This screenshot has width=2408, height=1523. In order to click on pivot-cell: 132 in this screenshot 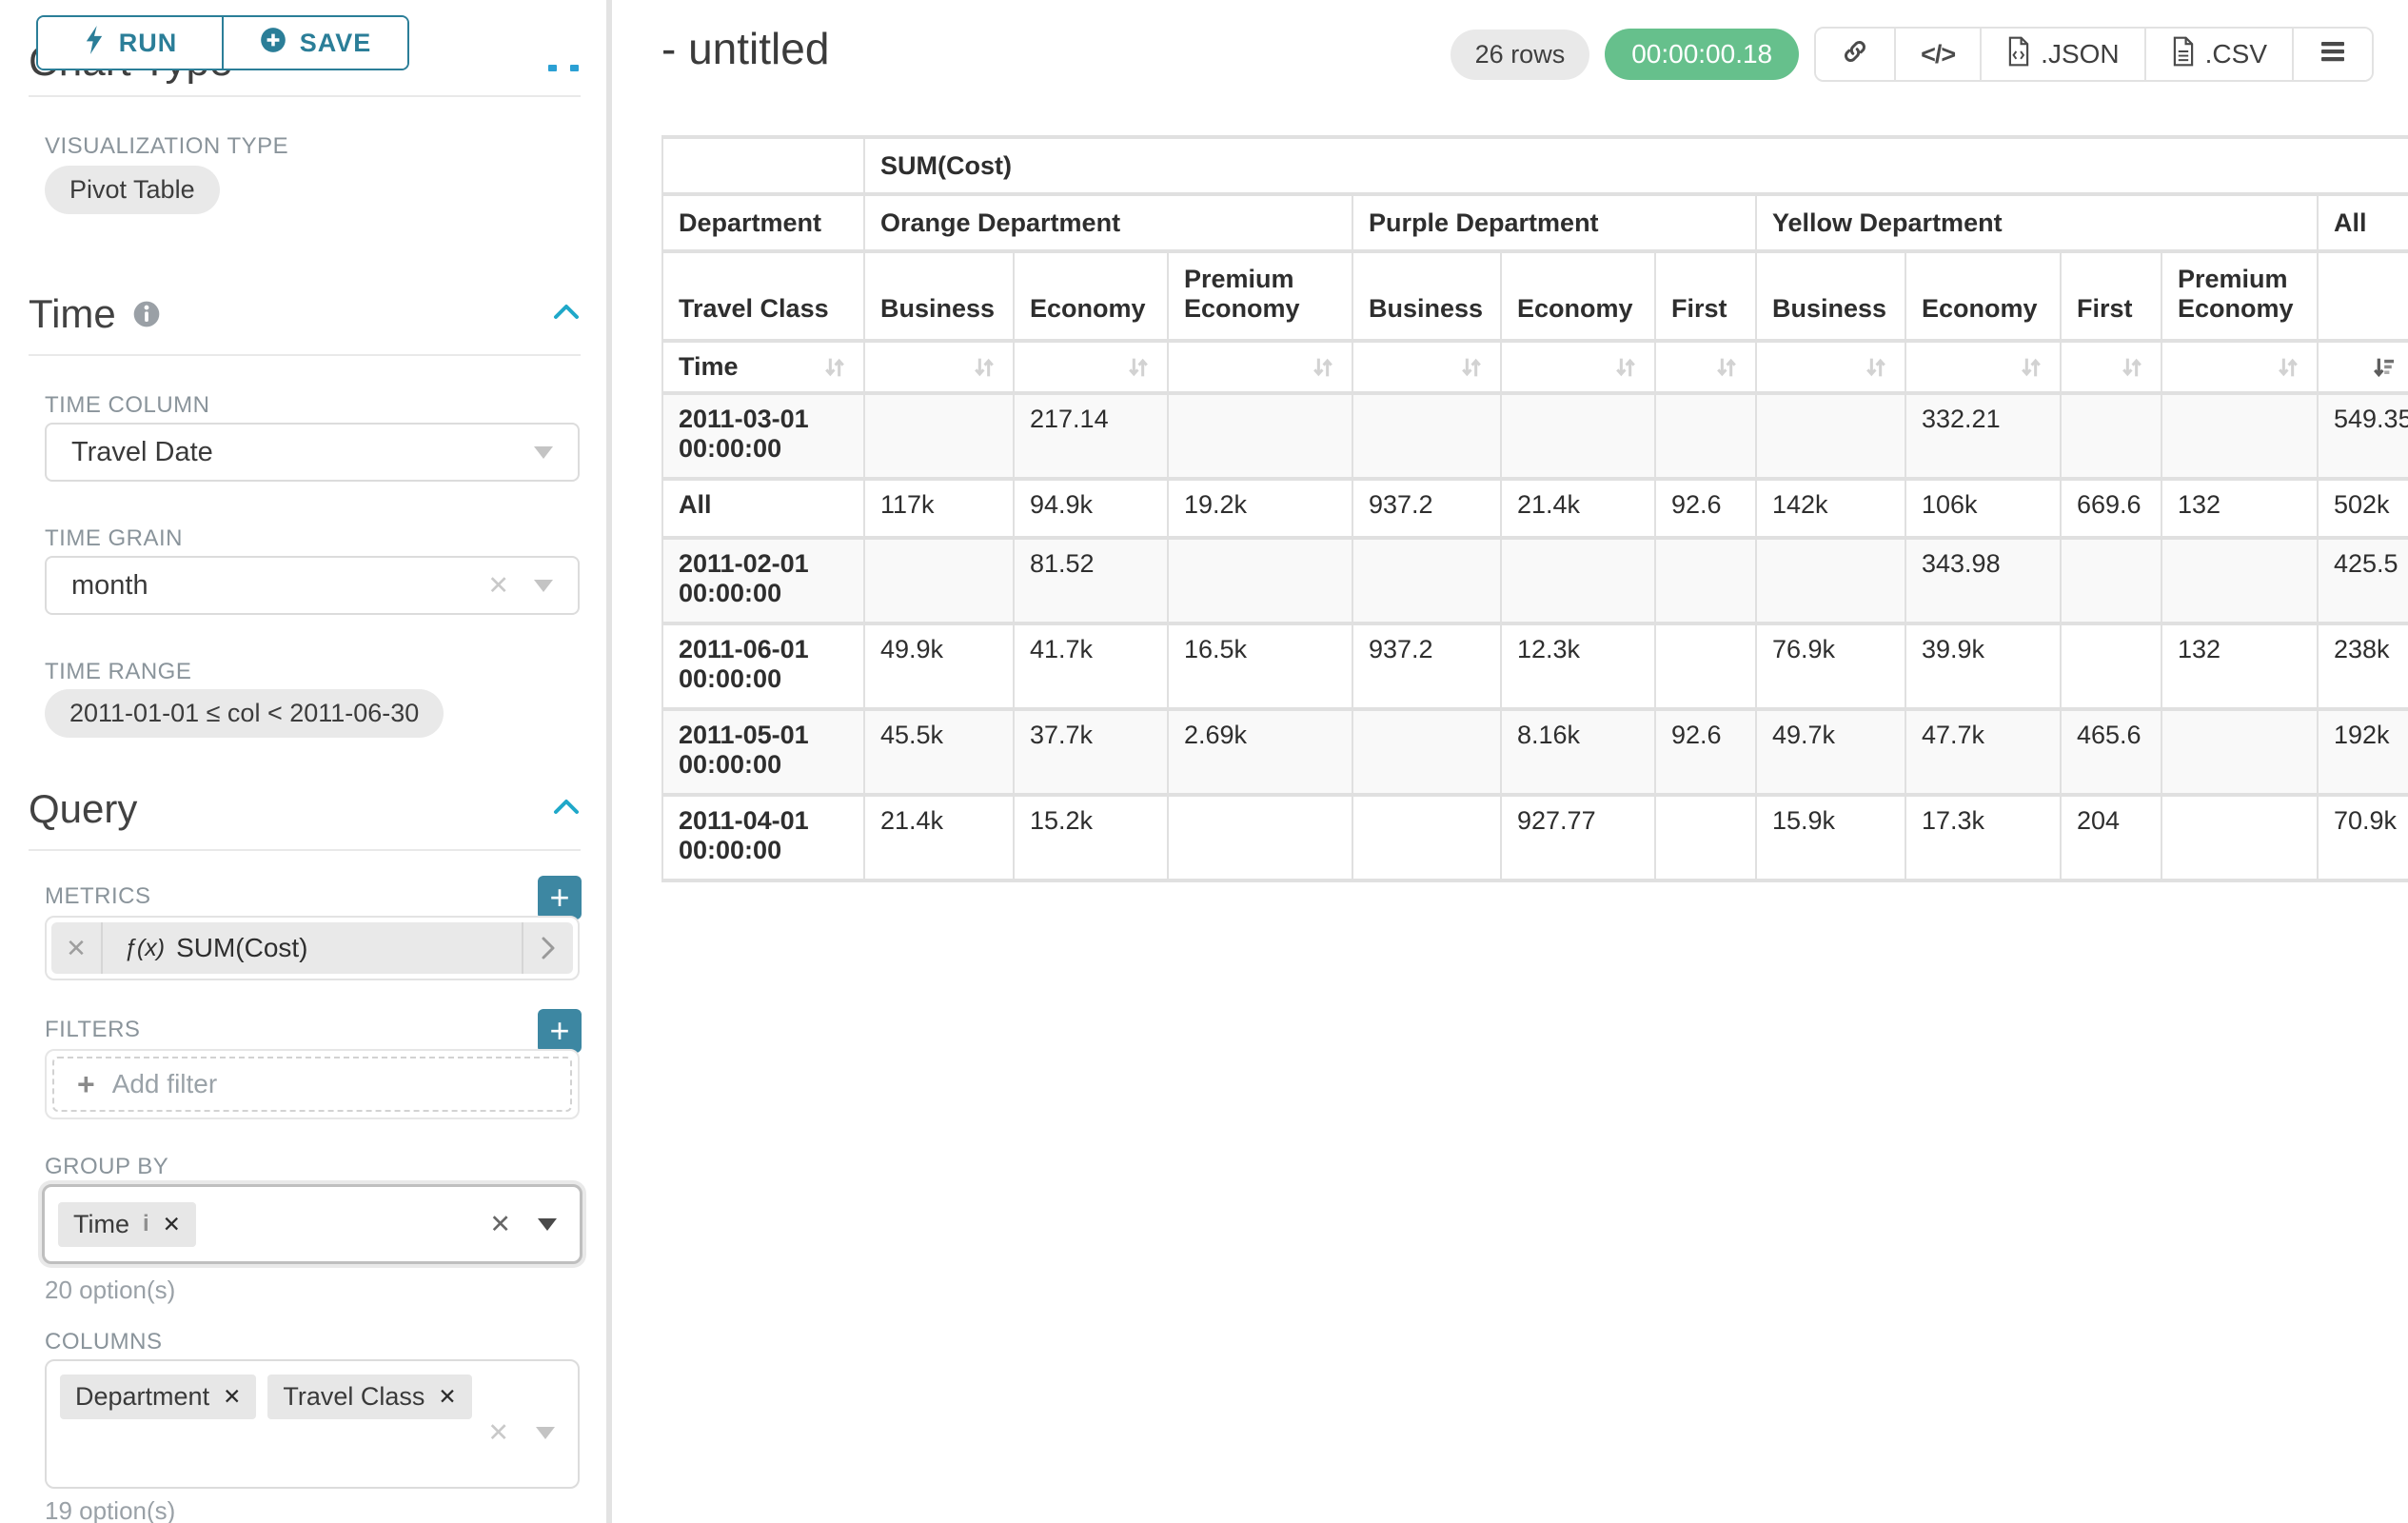, I will do `click(2239, 666)`.